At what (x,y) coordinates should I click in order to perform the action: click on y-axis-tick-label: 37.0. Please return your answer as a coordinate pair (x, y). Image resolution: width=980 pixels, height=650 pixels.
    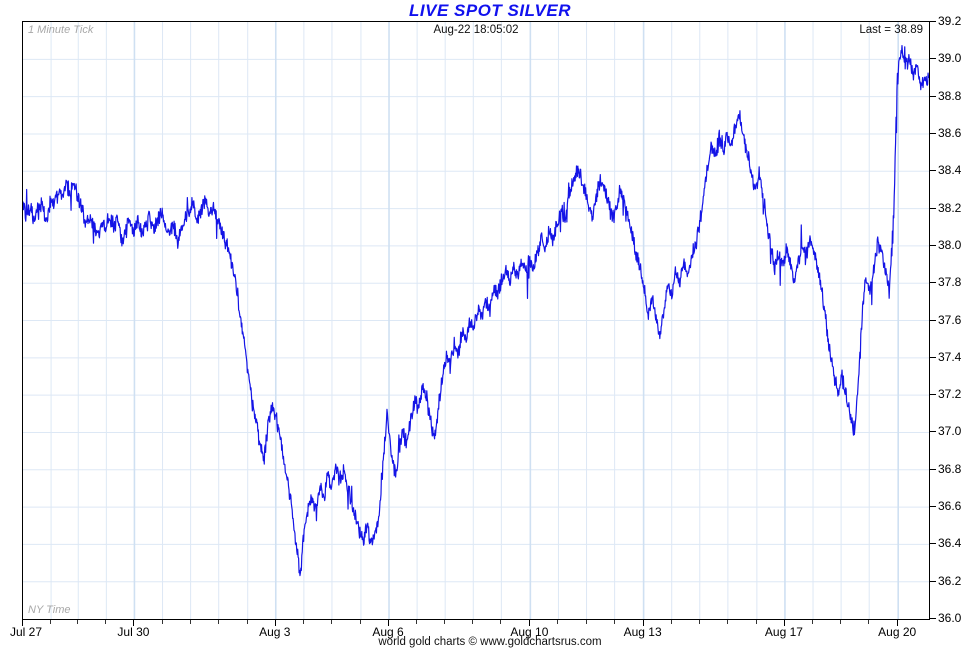
    Looking at the image, I should click on (950, 431).